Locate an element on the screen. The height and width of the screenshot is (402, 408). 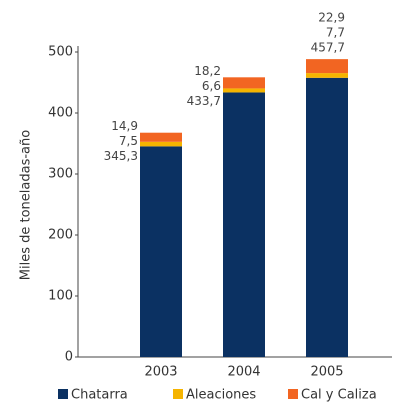
x-tick-label: 2003 is located at coordinates (160, 372).